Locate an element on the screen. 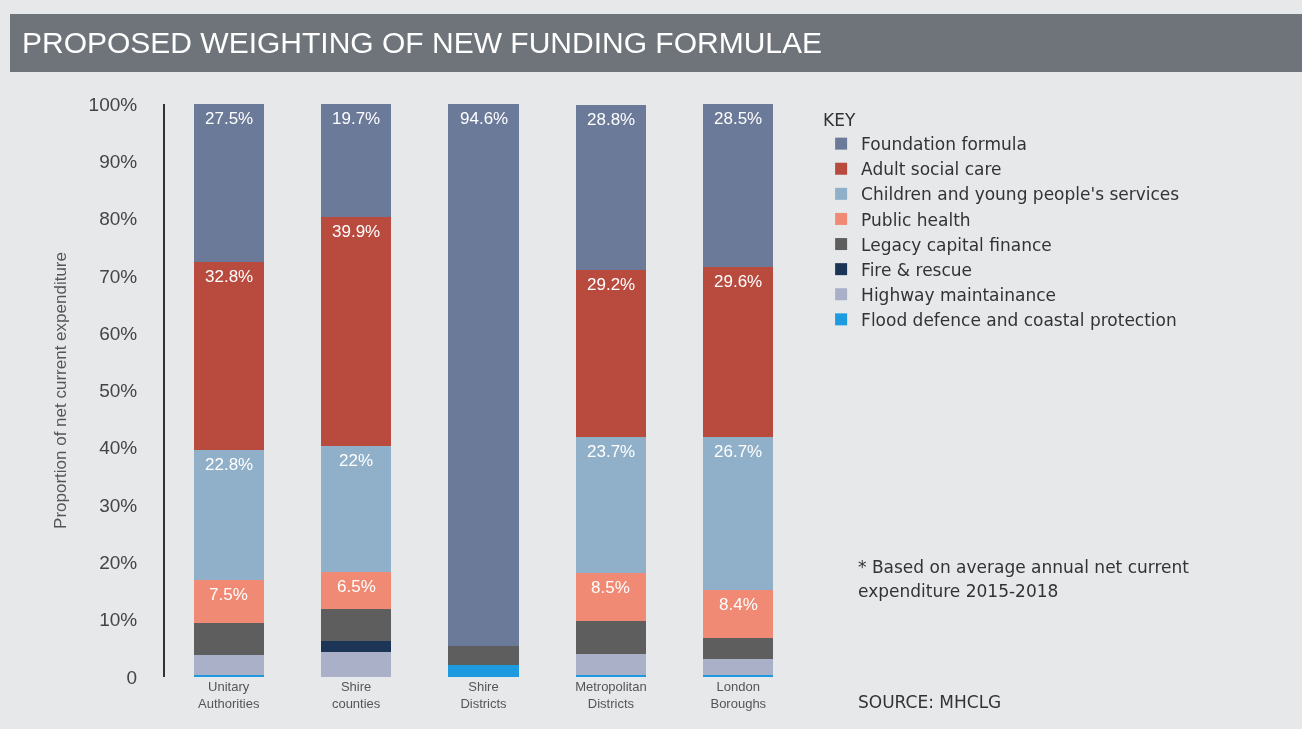 The height and width of the screenshot is (729, 1302). y-tick-label: 20% is located at coordinates (118, 563).